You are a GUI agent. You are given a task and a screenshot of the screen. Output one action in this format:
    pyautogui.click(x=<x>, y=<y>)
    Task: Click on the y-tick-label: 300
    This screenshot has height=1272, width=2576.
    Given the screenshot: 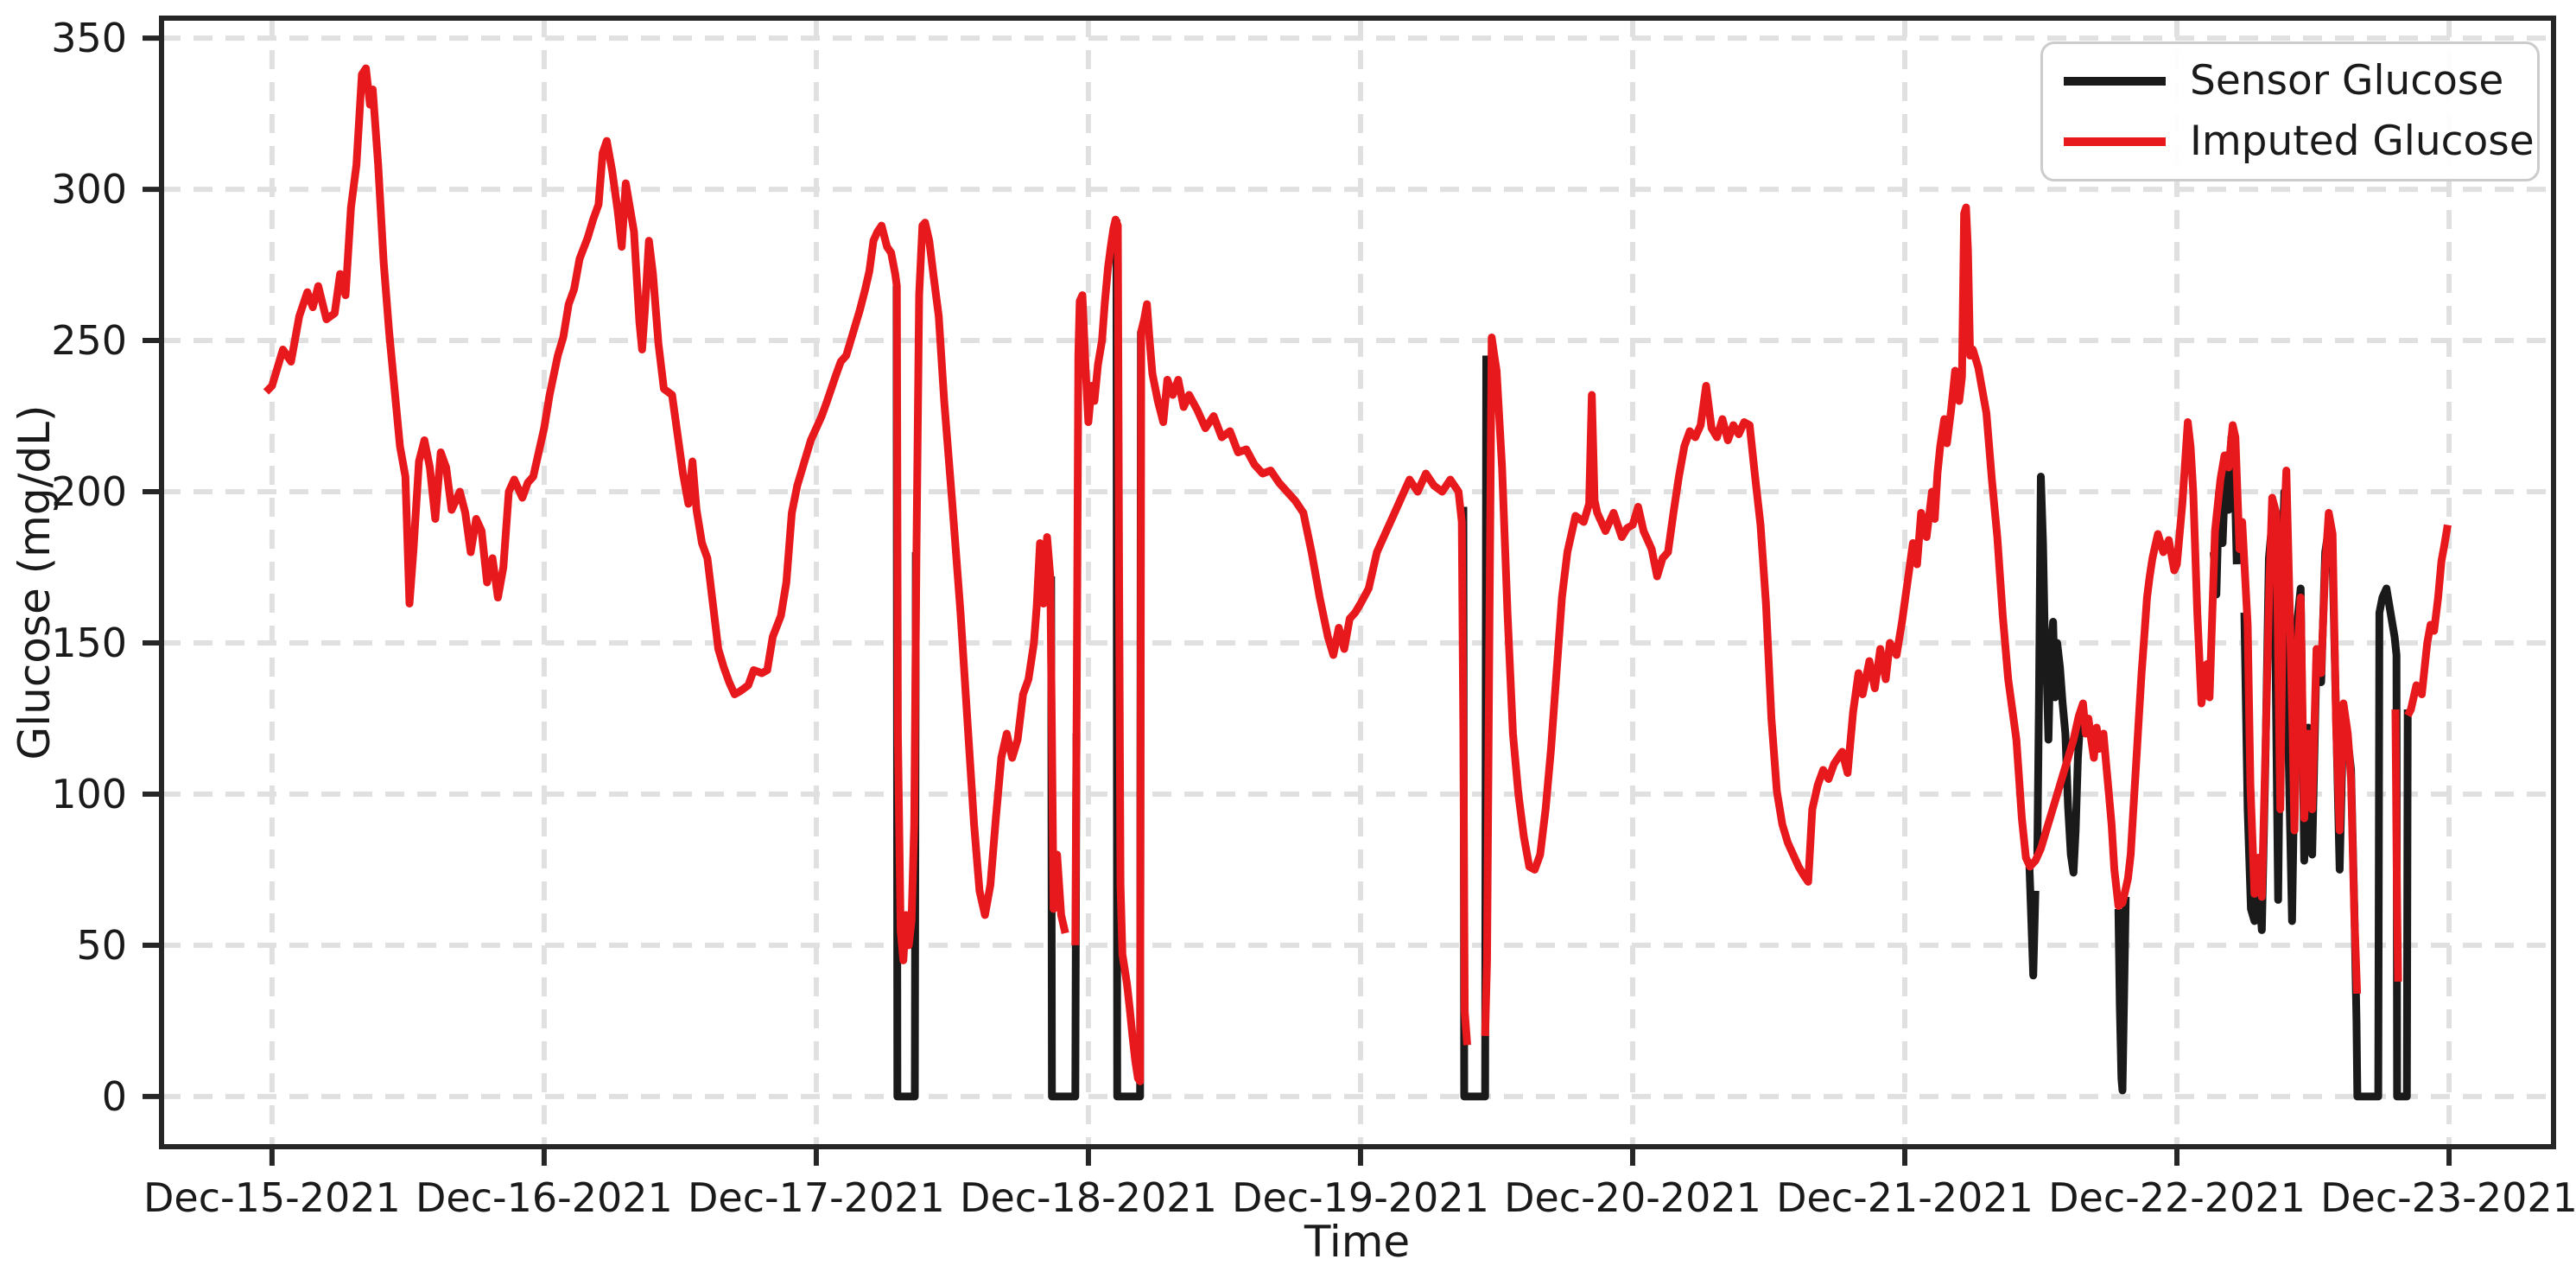 What is the action you would take?
    pyautogui.click(x=89, y=189)
    